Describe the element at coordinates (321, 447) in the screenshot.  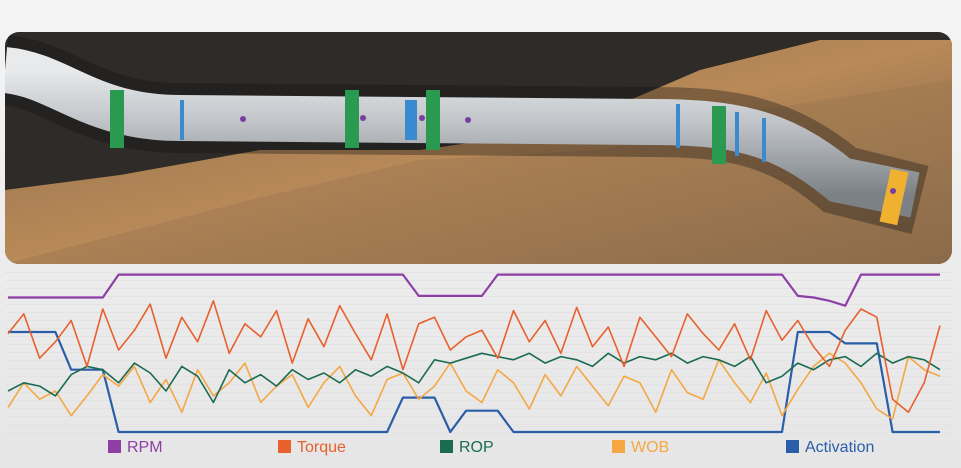
I see `legend-label: Torque` at that location.